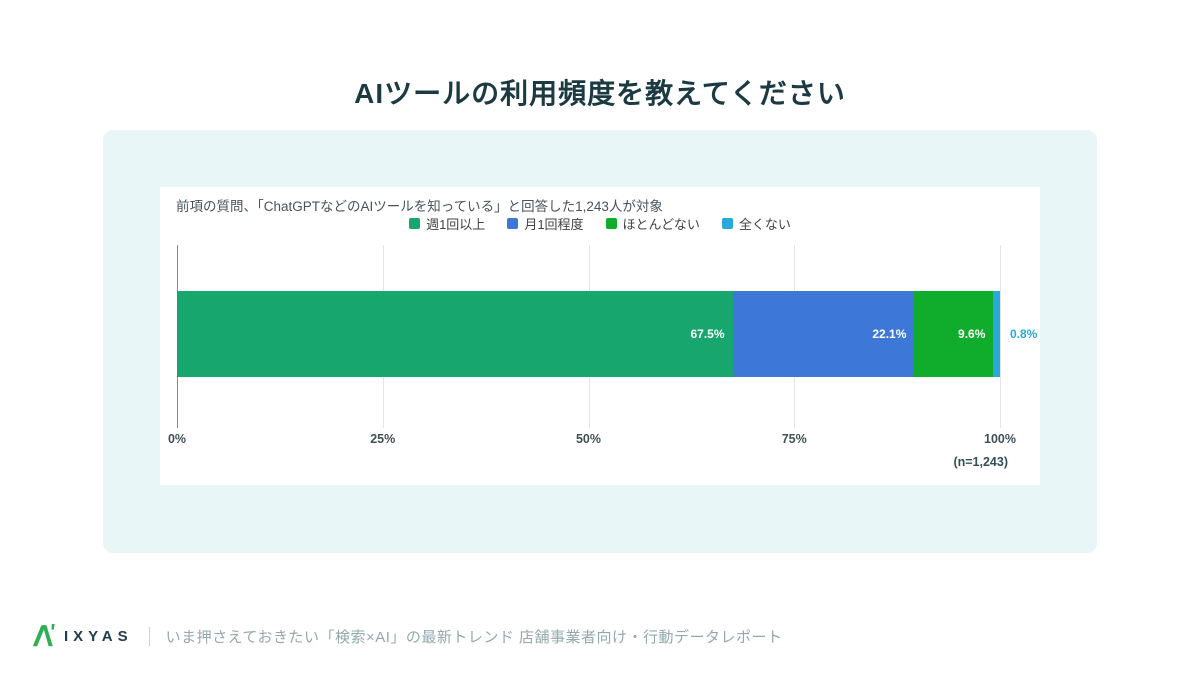 The image size is (1200, 675). Describe the element at coordinates (794, 439) in the screenshot. I see `x-tick-label: 75%` at that location.